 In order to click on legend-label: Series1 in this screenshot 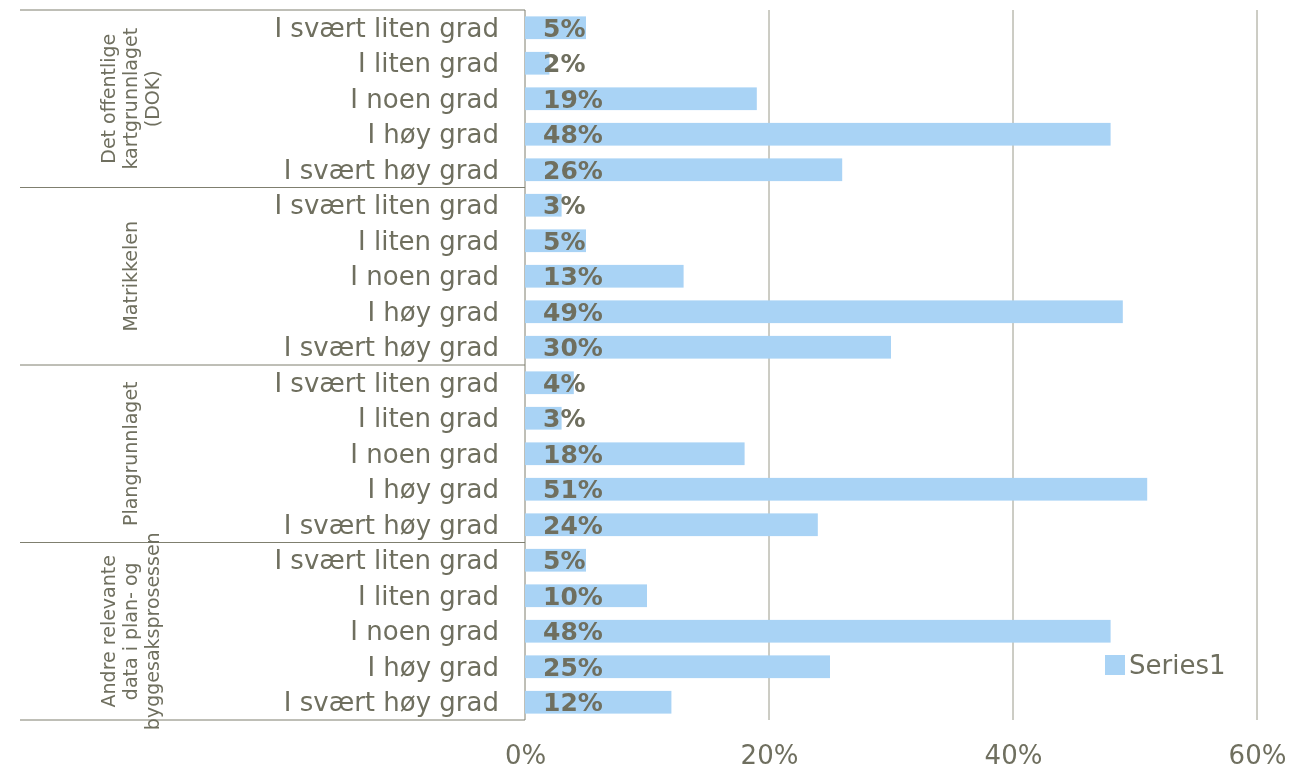, I will do `click(1177, 665)`.